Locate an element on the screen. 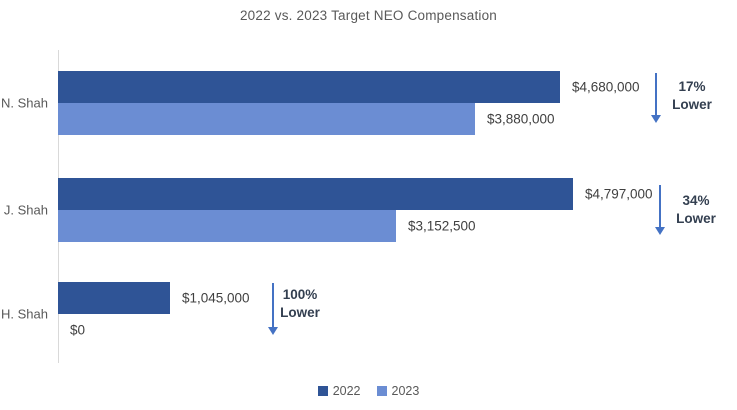 This screenshot has width=737, height=410. annotation-pct: 100% is located at coordinates (300, 294).